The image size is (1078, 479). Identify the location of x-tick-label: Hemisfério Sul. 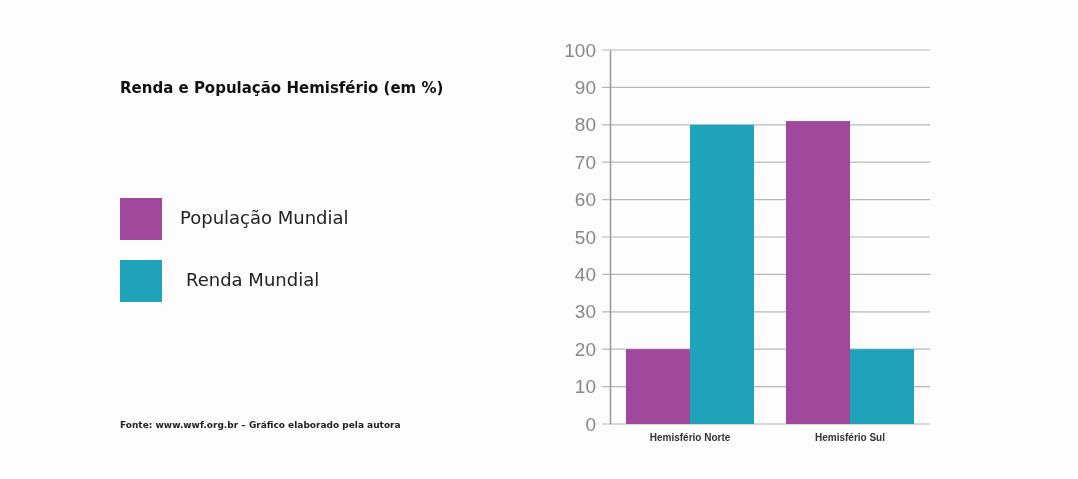
(850, 438).